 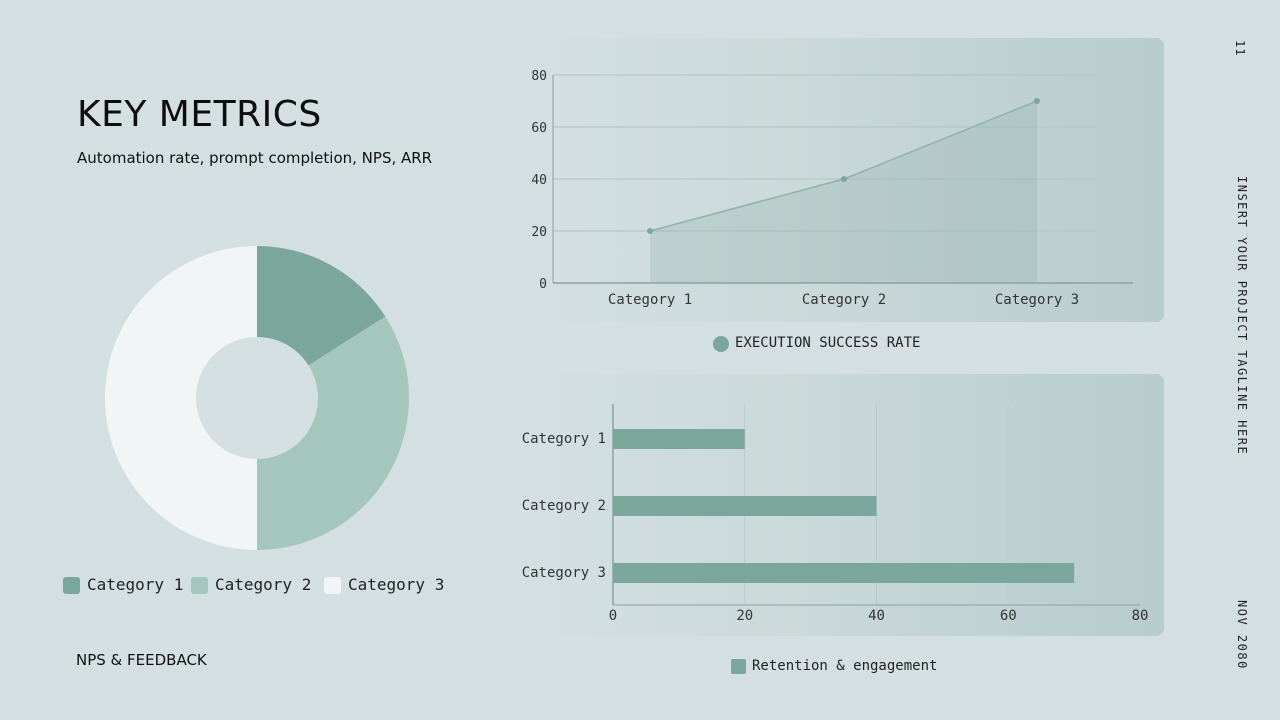 I want to click on y-tick-label: 40, so click(x=539, y=180).